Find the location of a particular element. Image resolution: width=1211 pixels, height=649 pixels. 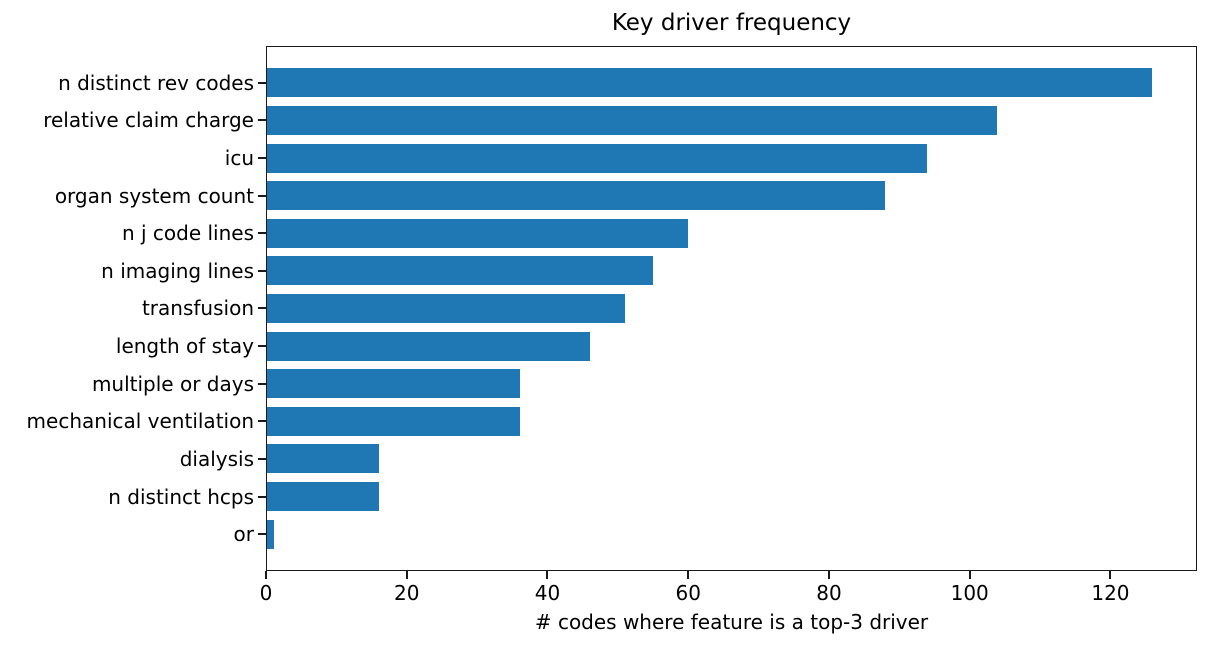

y-tick-label: mechanical ventilation is located at coordinates (140, 421).